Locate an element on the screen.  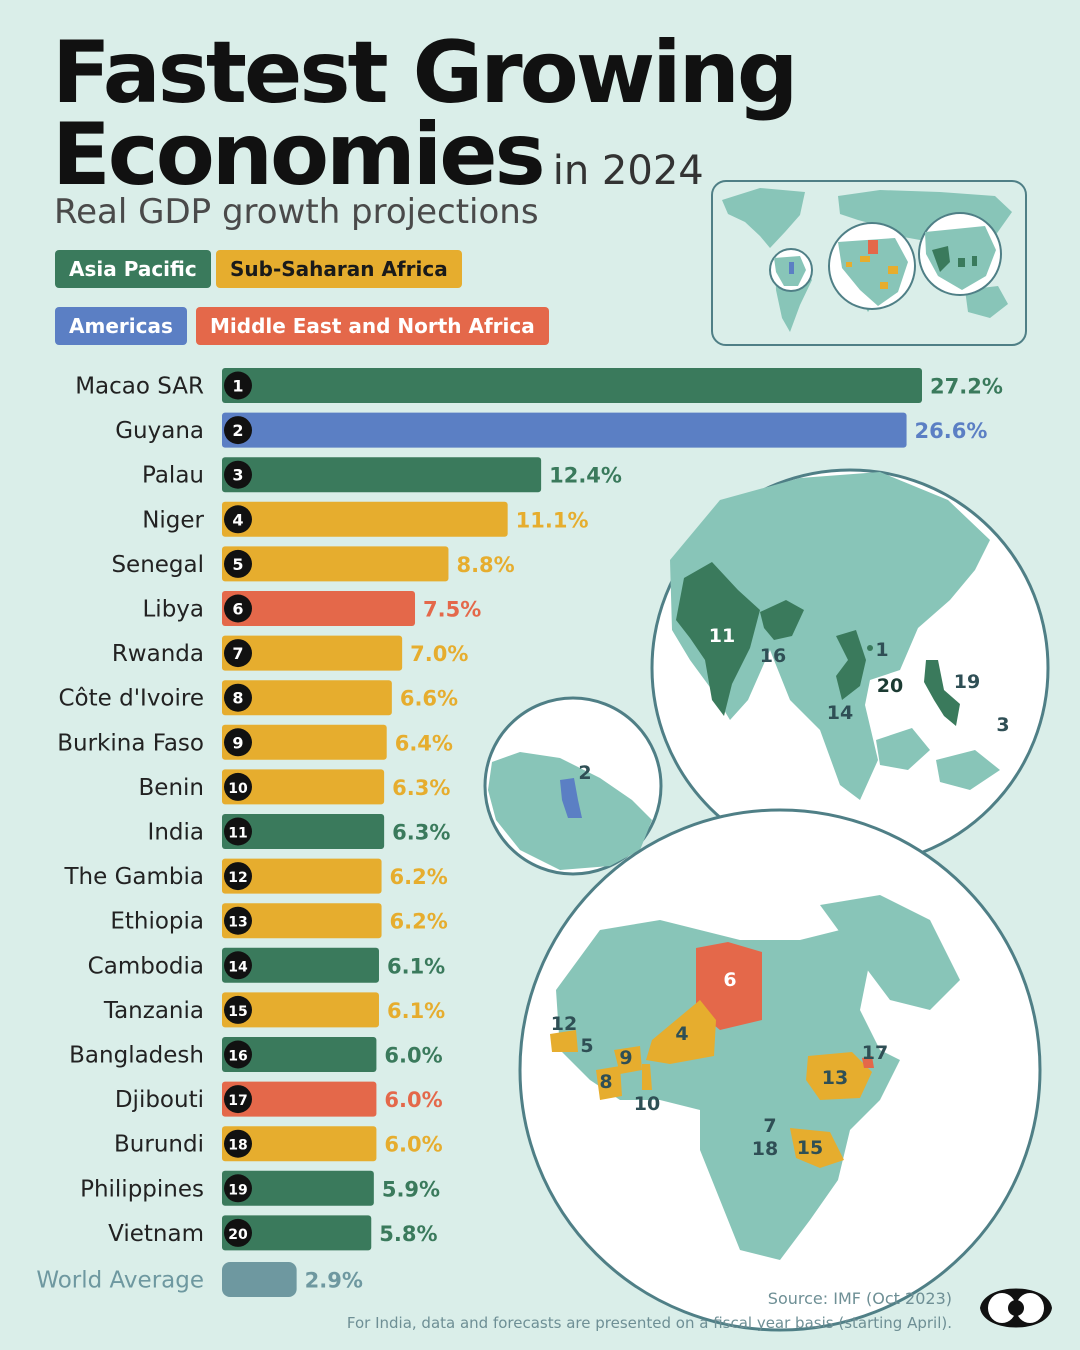
rank-number: 14 is located at coordinates (238, 967).